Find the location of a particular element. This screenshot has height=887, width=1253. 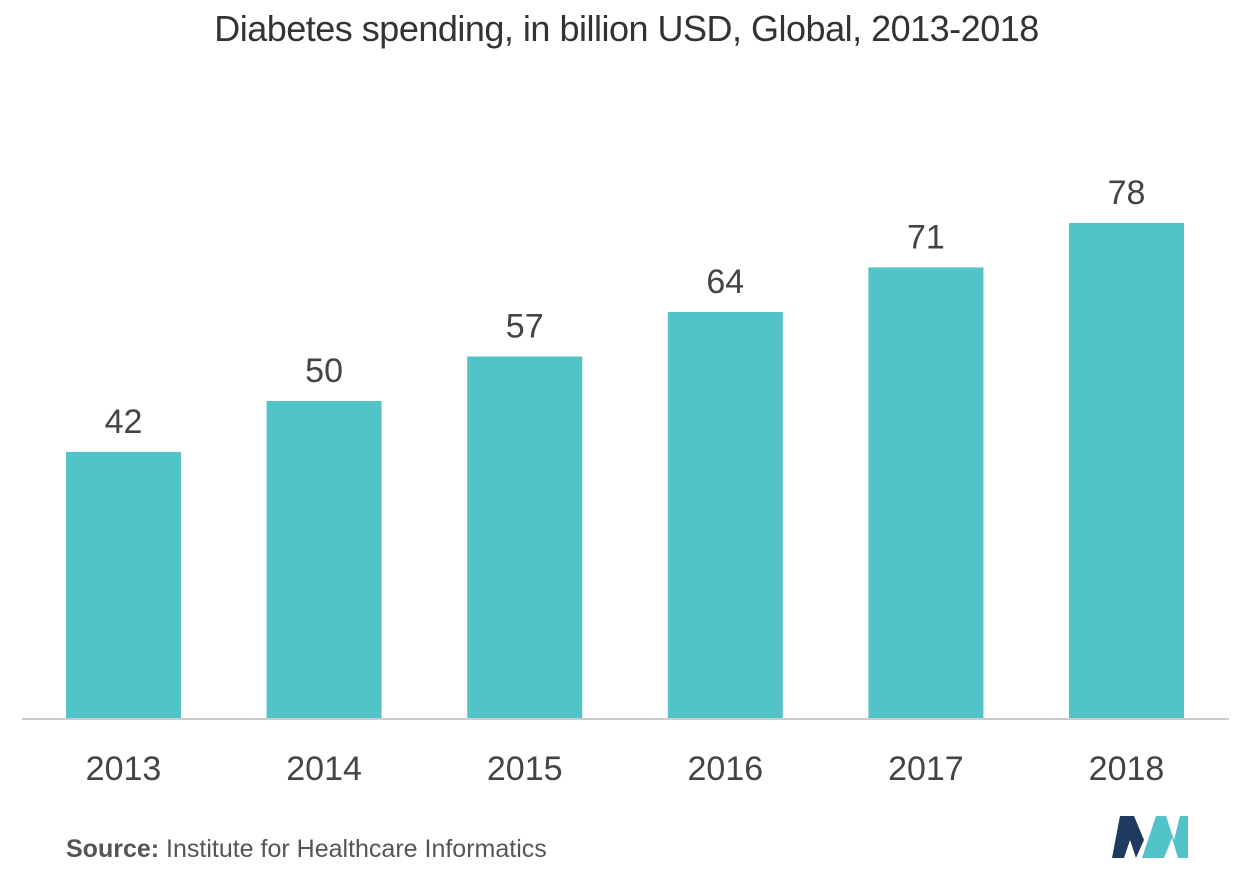

source-text: Institute for Healthcare Informatics is located at coordinates (353, 849).